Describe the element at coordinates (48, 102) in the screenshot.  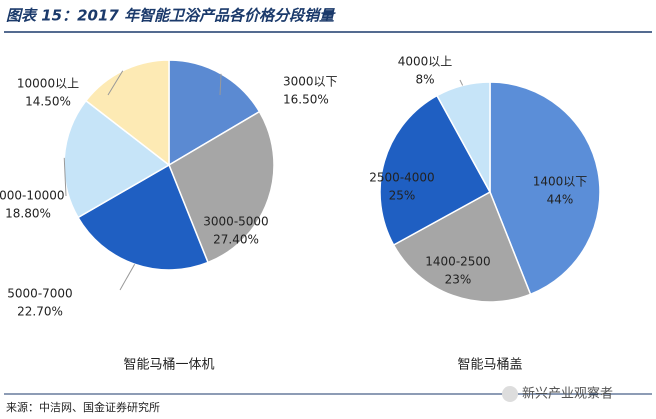
I see `slice-value-label: 14.50%` at that location.